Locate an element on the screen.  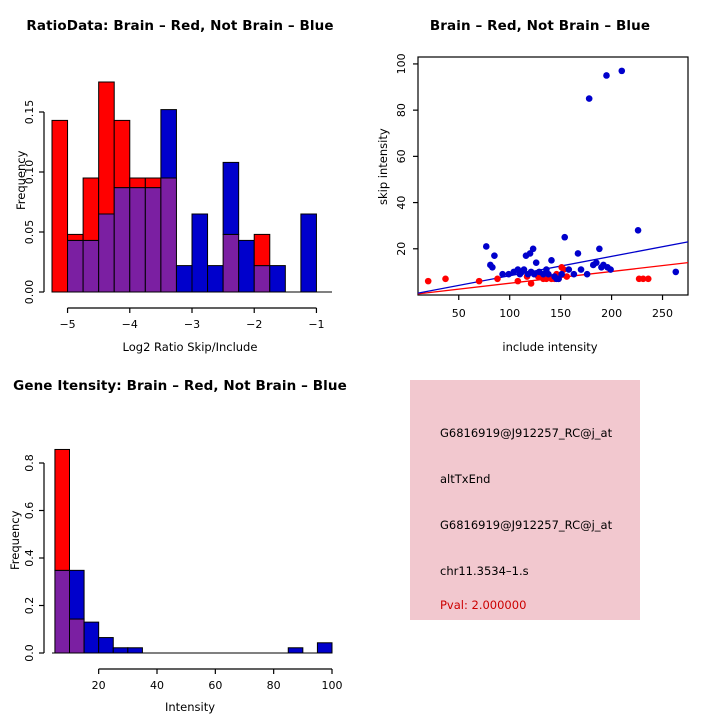
y-tick-label: 0.0 is located at coordinates (29, 653).